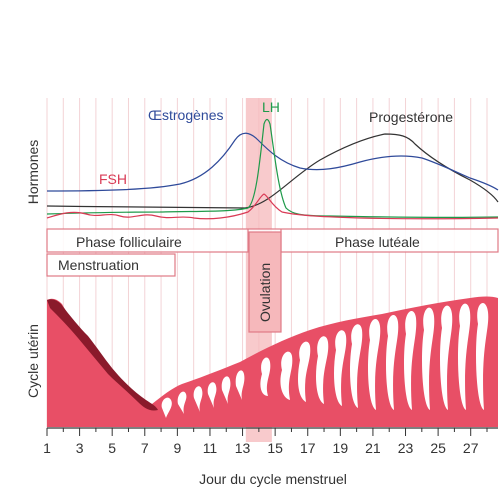 Image resolution: width=500 pixels, height=496 pixels. What do you see at coordinates (341, 448) in the screenshot?
I see `x-tick-label-19: 19` at bounding box center [341, 448].